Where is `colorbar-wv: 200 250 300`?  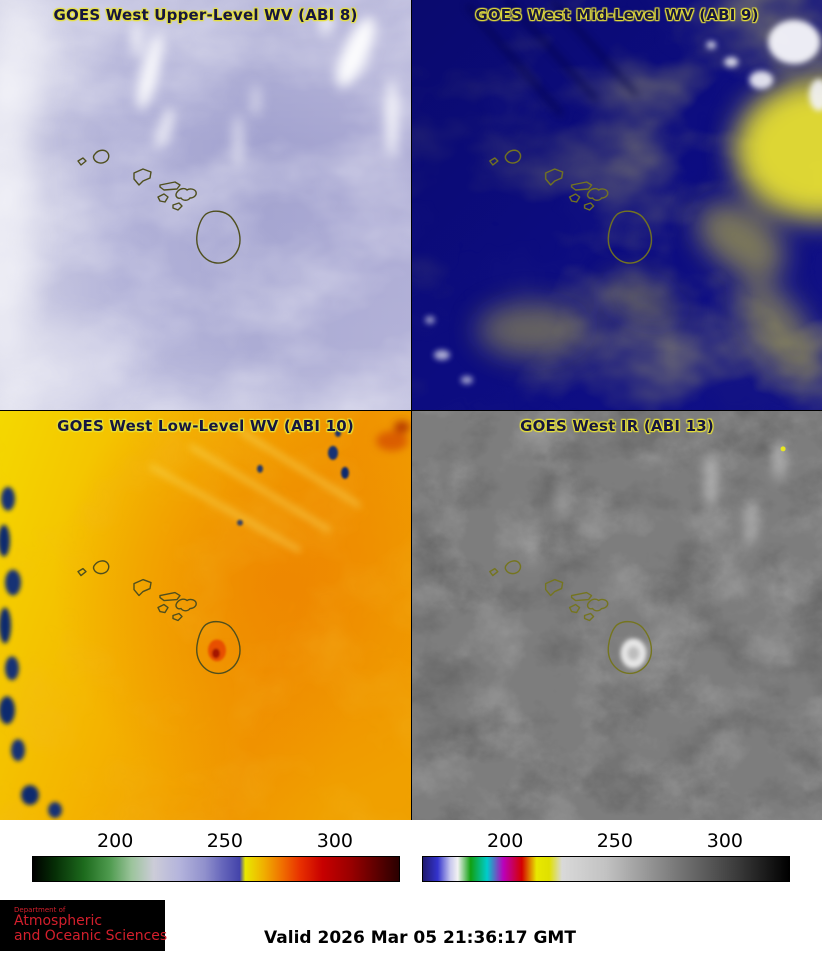
colorbar-wv: 200 250 300 is located at coordinates (216, 855).